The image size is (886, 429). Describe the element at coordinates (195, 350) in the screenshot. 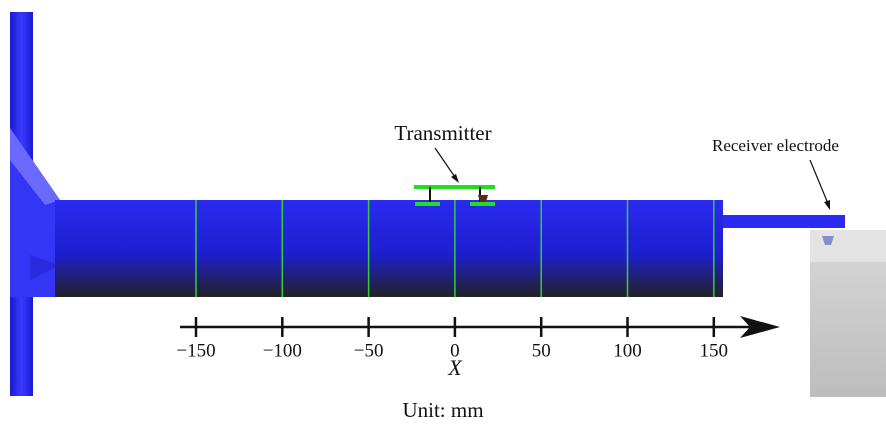

I see `axis-tick-label: −150` at that location.